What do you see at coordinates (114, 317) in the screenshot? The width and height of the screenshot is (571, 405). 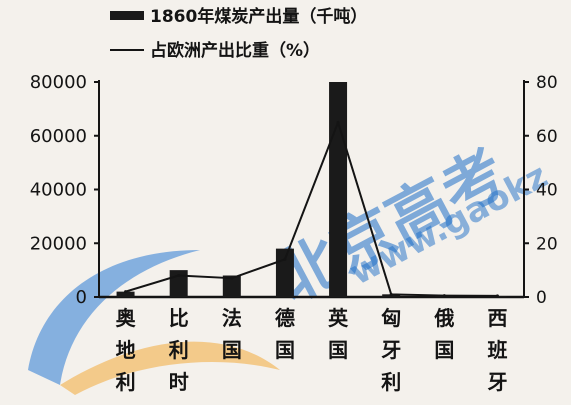 I see `watermark-swoosh` at bounding box center [114, 317].